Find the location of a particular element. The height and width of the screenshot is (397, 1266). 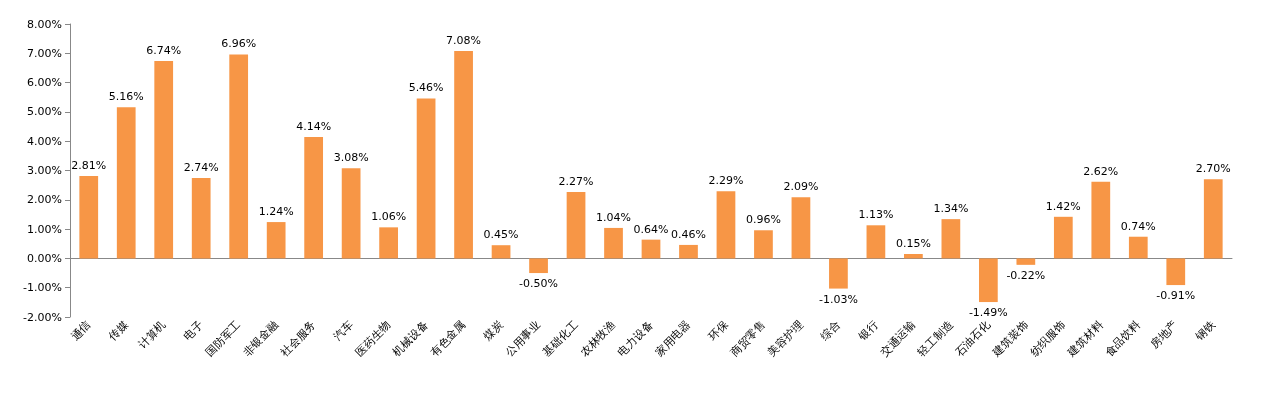

data-label: 2.74% is located at coordinates (201, 168).